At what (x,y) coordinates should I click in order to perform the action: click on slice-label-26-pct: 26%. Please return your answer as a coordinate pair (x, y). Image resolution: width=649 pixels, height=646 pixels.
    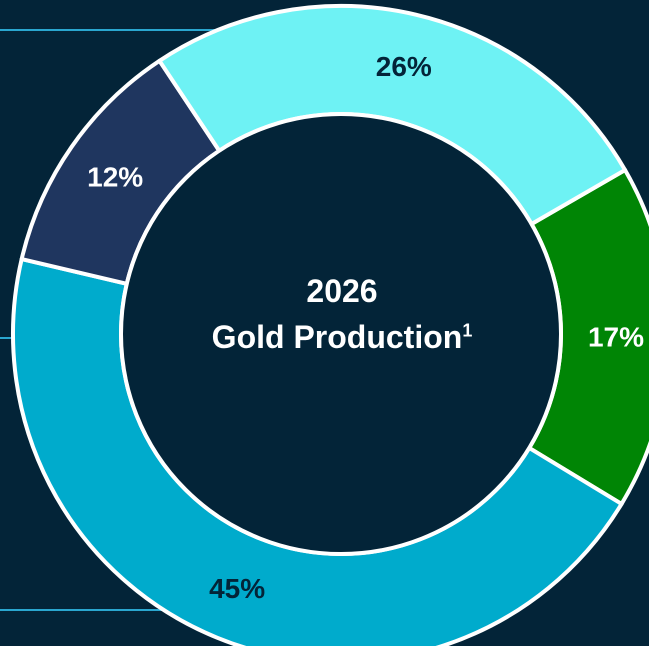
    Looking at the image, I should click on (404, 66).